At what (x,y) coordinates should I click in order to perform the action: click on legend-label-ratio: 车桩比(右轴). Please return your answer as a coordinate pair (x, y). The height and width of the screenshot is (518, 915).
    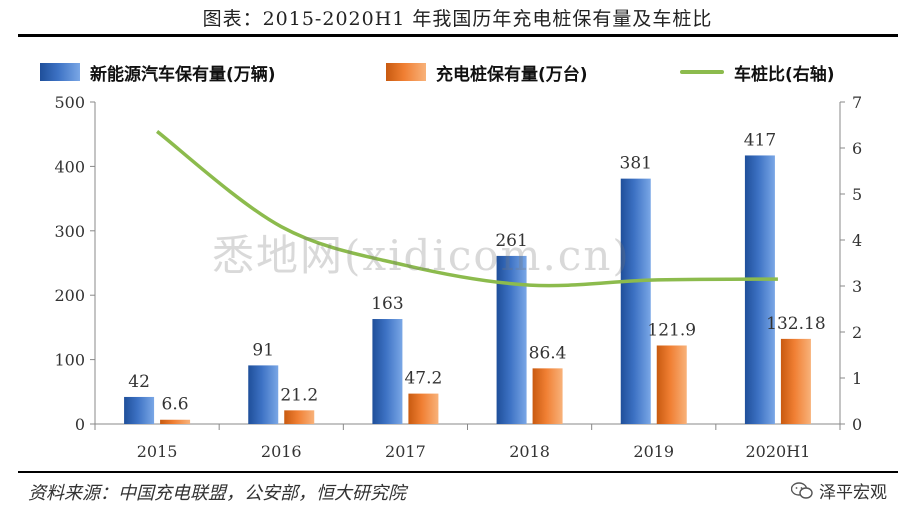
    Looking at the image, I should click on (784, 74).